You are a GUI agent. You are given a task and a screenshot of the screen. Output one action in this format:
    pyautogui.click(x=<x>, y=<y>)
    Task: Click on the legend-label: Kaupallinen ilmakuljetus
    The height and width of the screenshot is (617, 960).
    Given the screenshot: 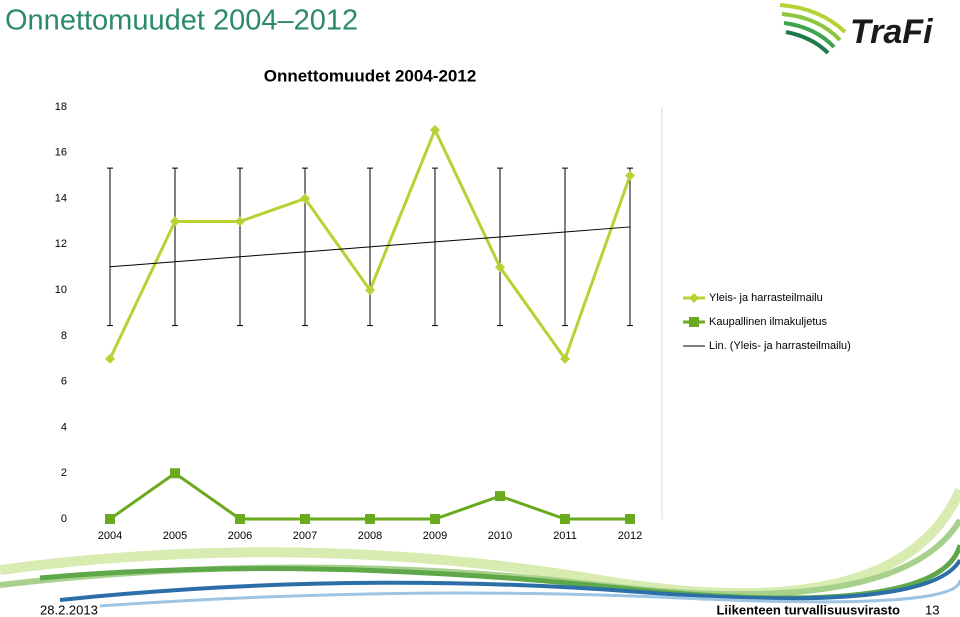 What is the action you would take?
    pyautogui.click(x=768, y=322)
    